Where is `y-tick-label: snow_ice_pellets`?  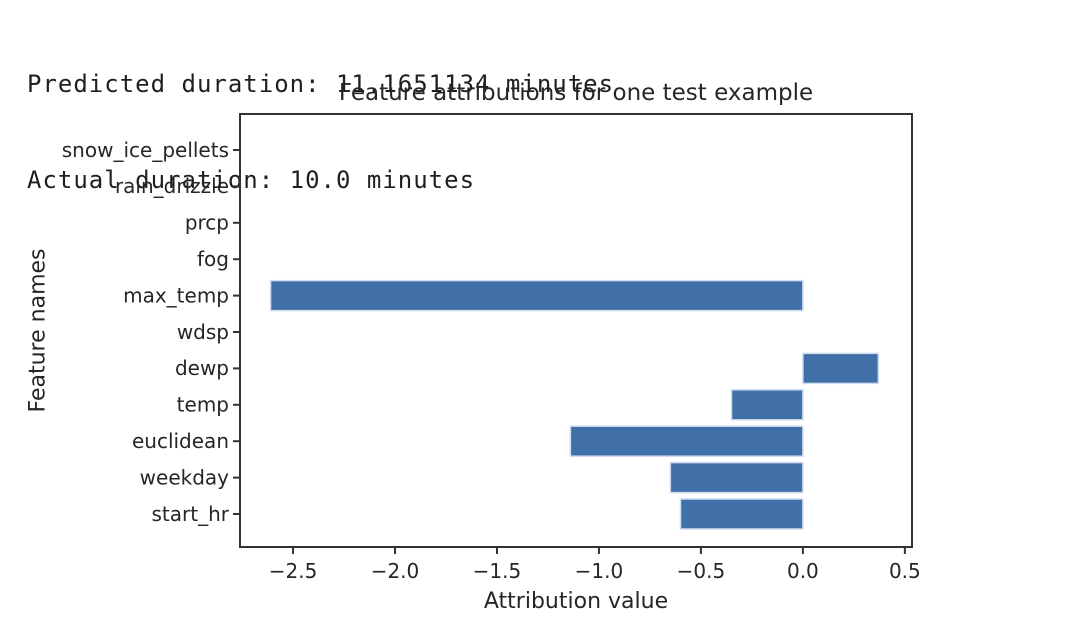 y-tick-label: snow_ice_pellets is located at coordinates (145, 150).